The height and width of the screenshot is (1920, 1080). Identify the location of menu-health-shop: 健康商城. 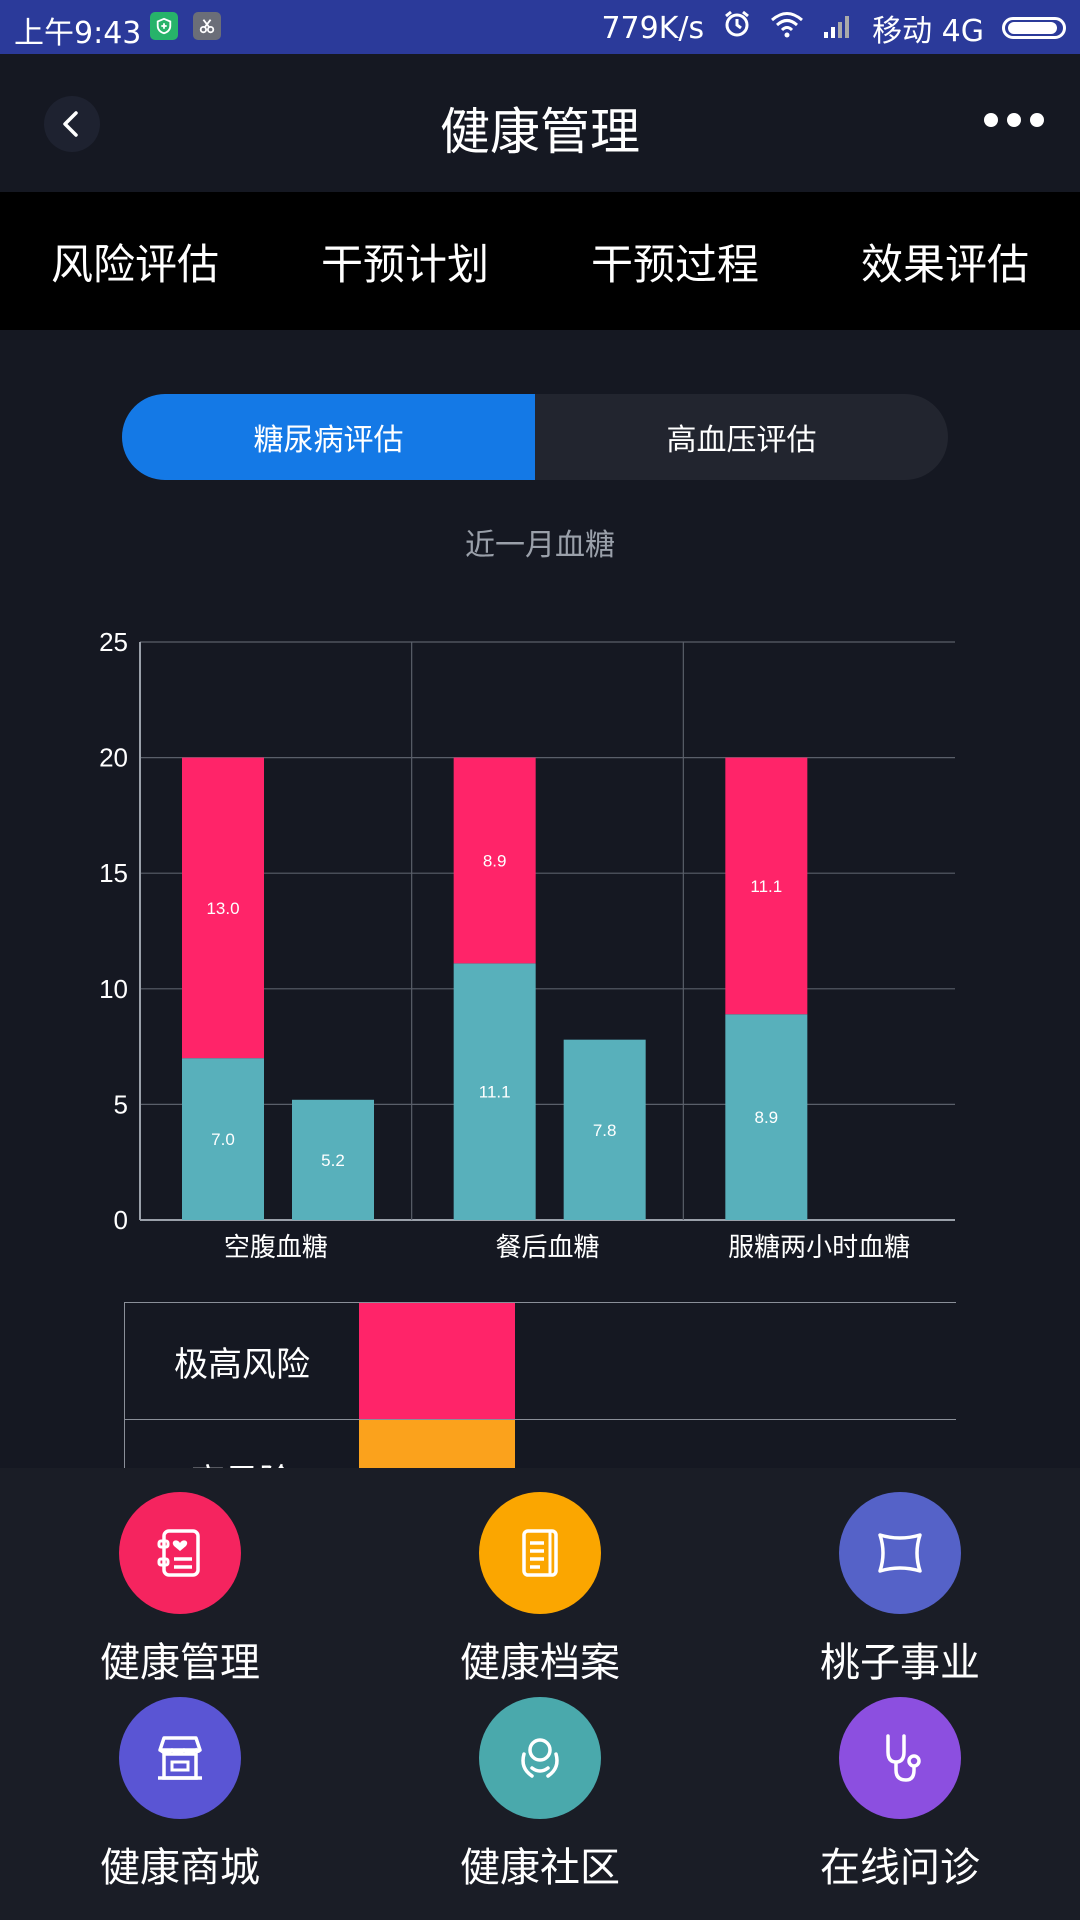
(180, 1799).